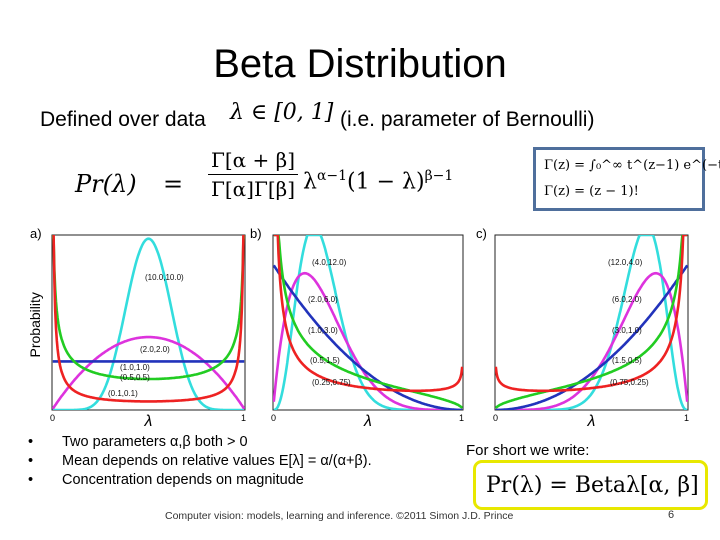  I want to click on curve-label: (2.0,2.0), so click(155, 349).